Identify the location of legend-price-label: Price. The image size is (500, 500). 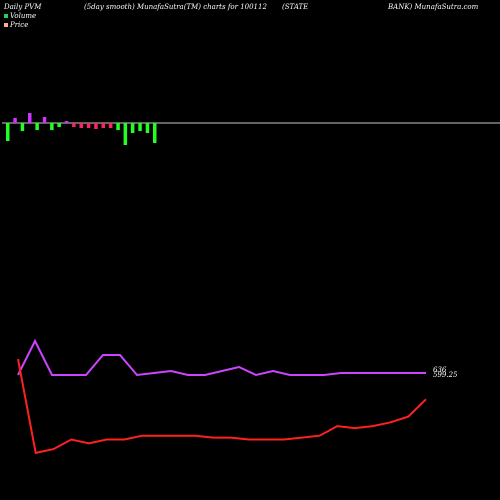
(19, 25).